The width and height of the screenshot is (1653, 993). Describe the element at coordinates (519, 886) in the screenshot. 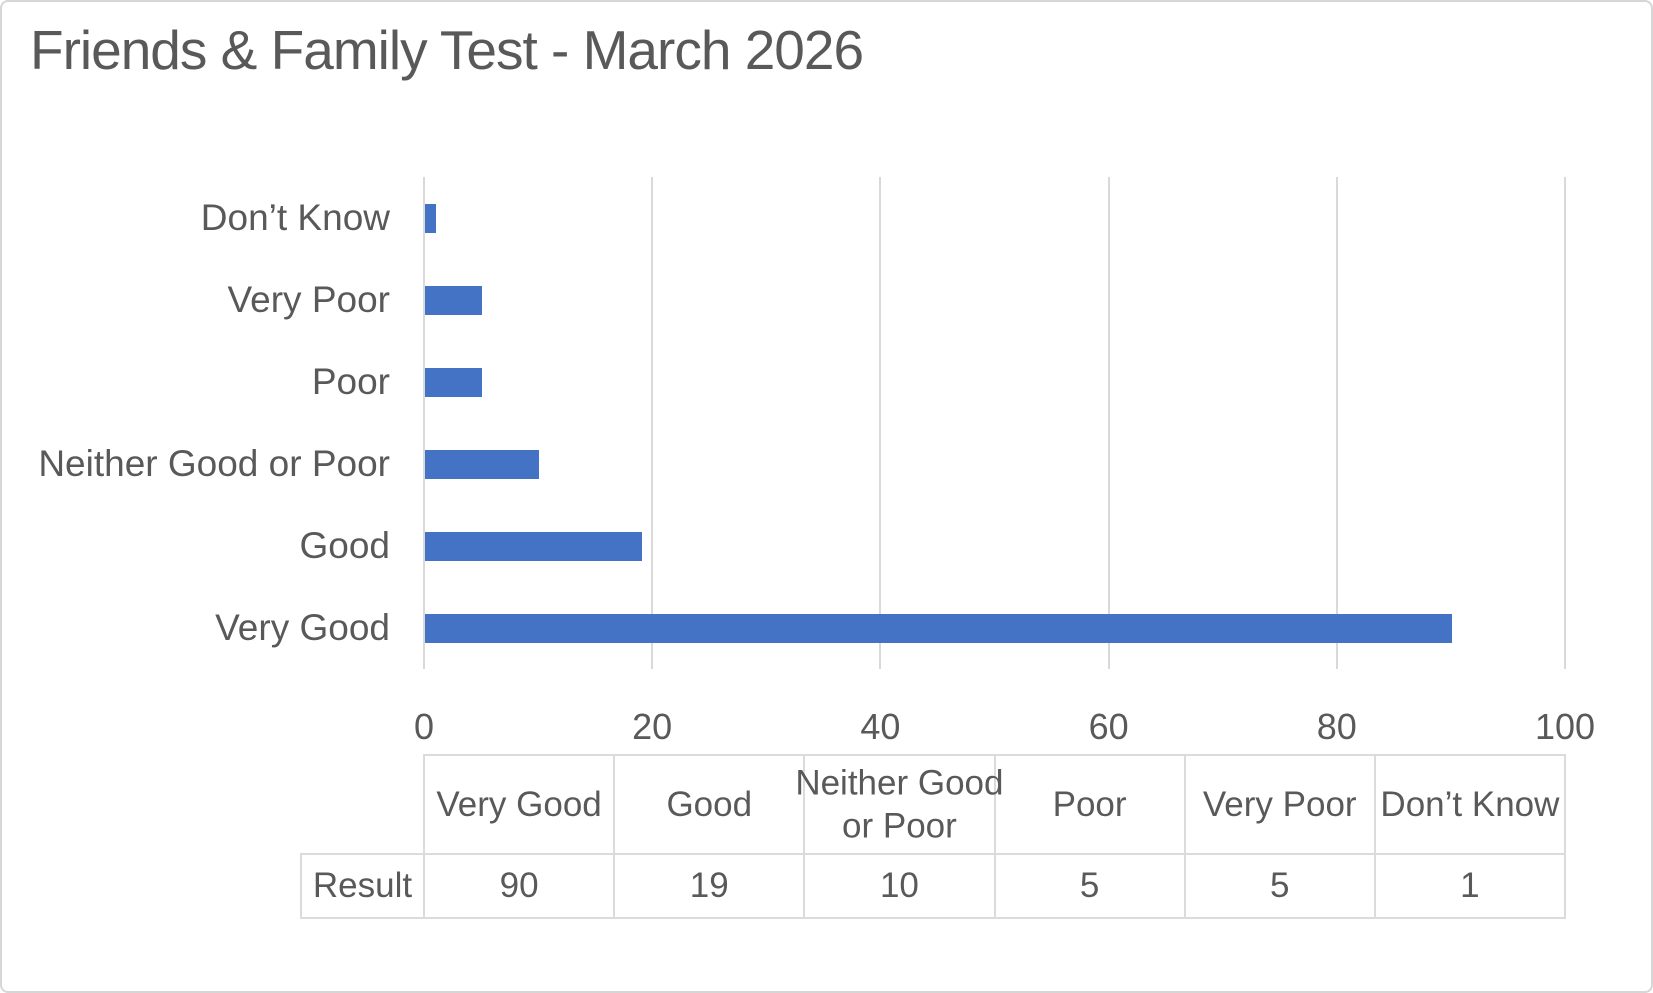

I see `table-value-cell: 90` at that location.